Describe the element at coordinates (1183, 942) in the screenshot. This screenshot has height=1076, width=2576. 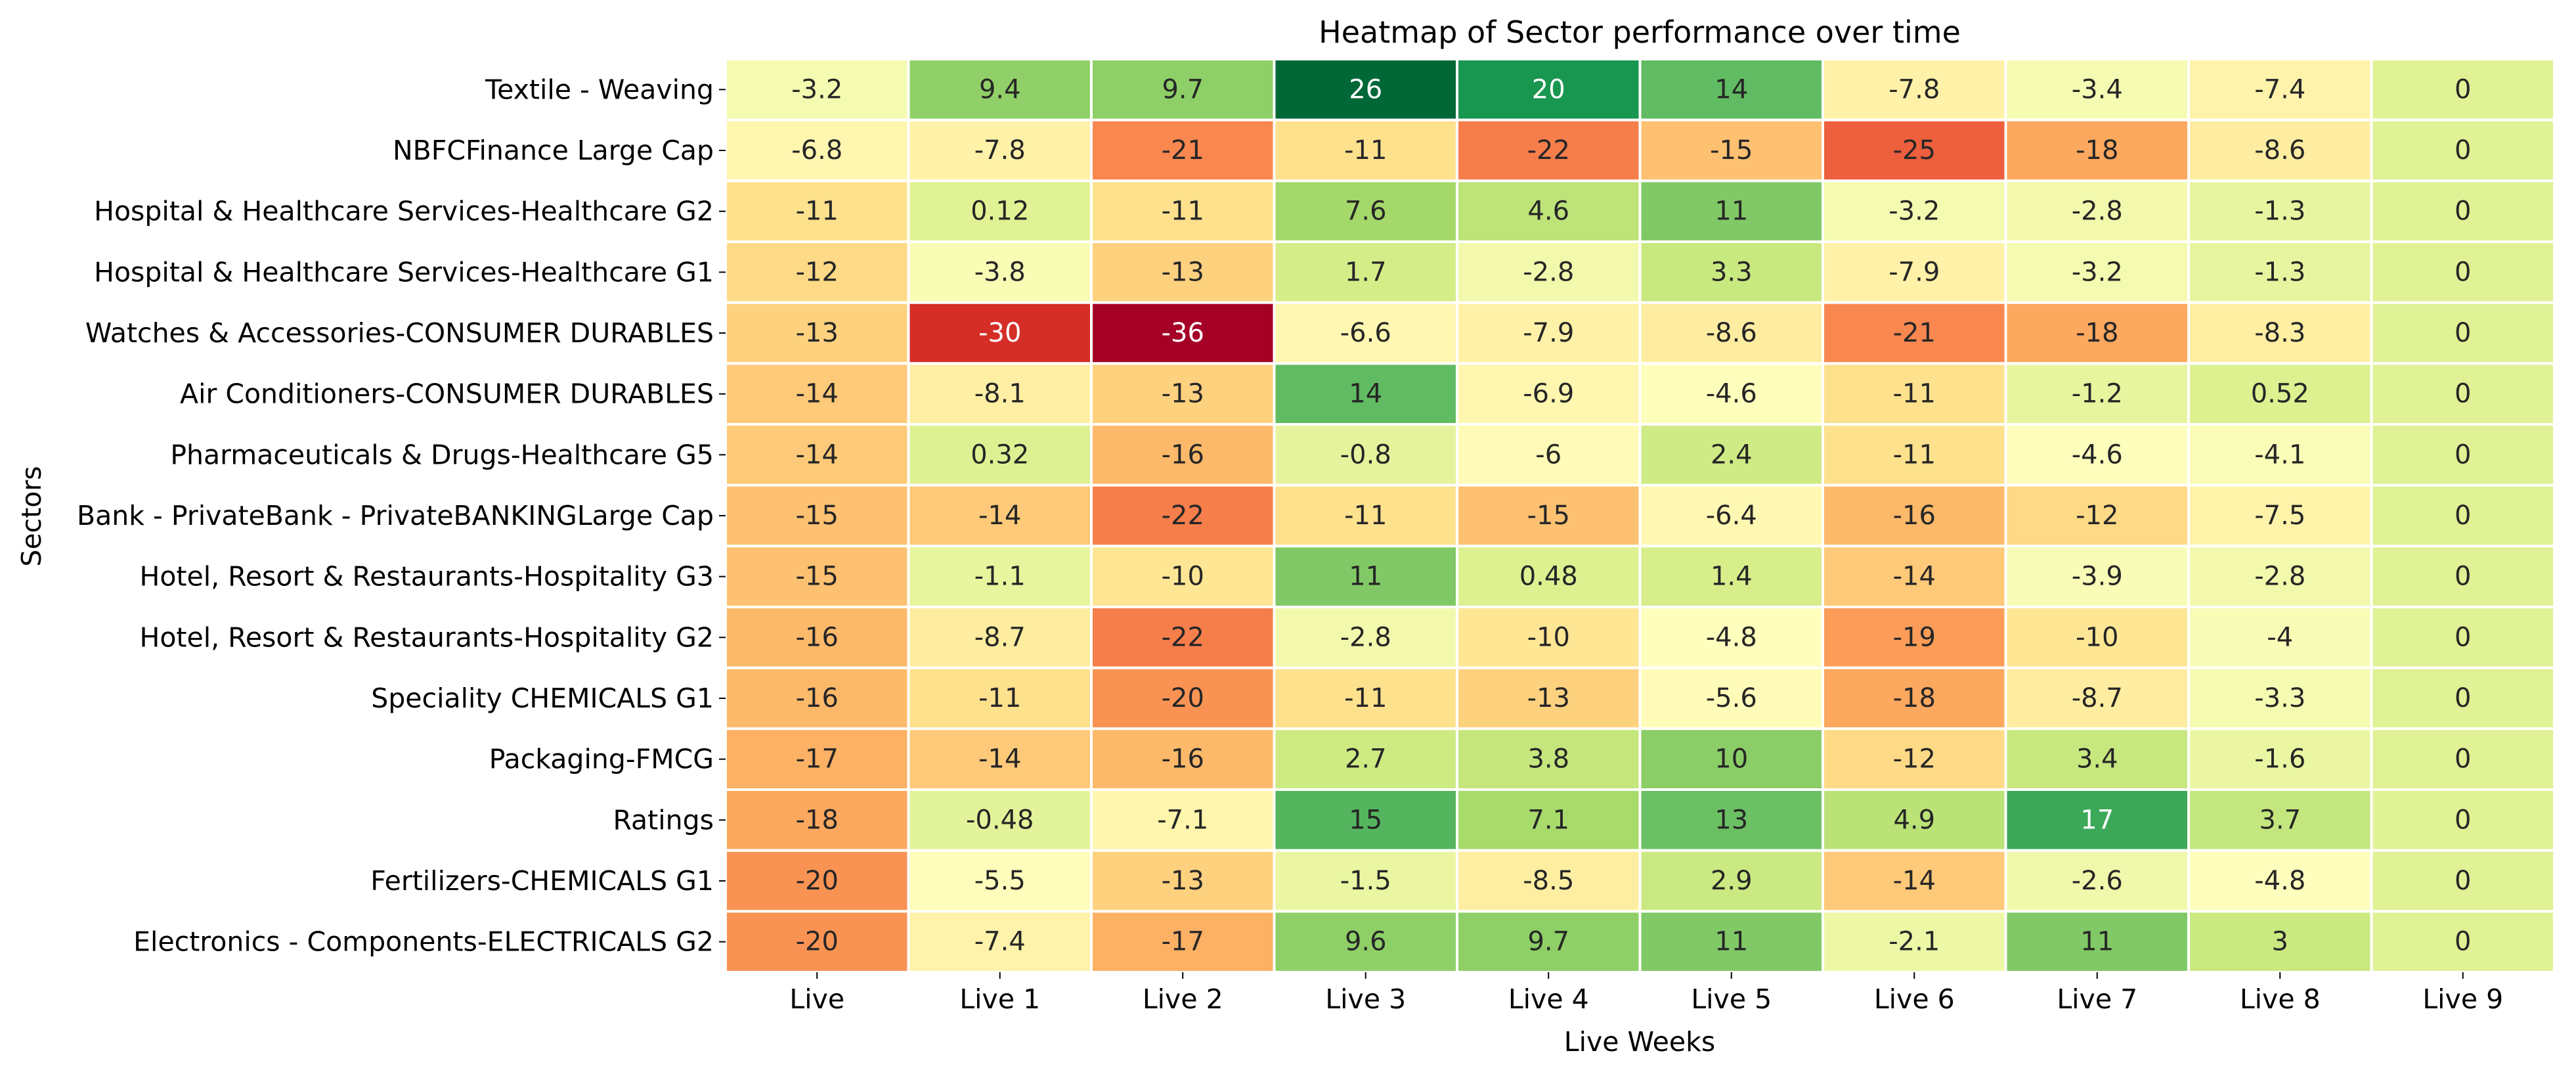
I see `cell-value-label: -17` at that location.